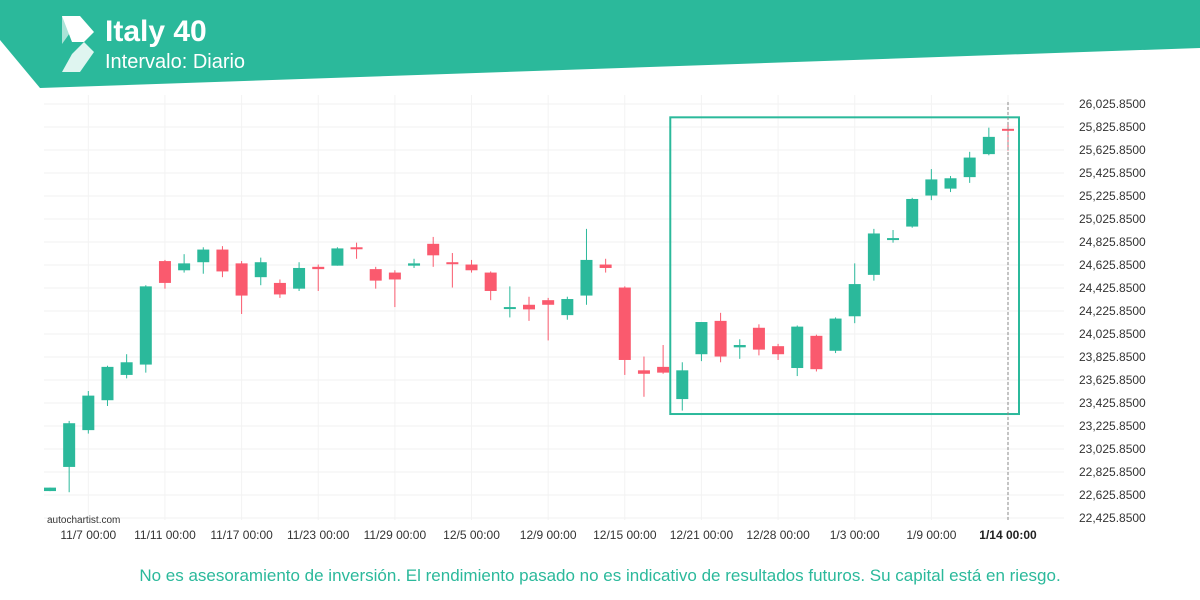  I want to click on y-tick-label: 24,025.8500, so click(1112, 334).